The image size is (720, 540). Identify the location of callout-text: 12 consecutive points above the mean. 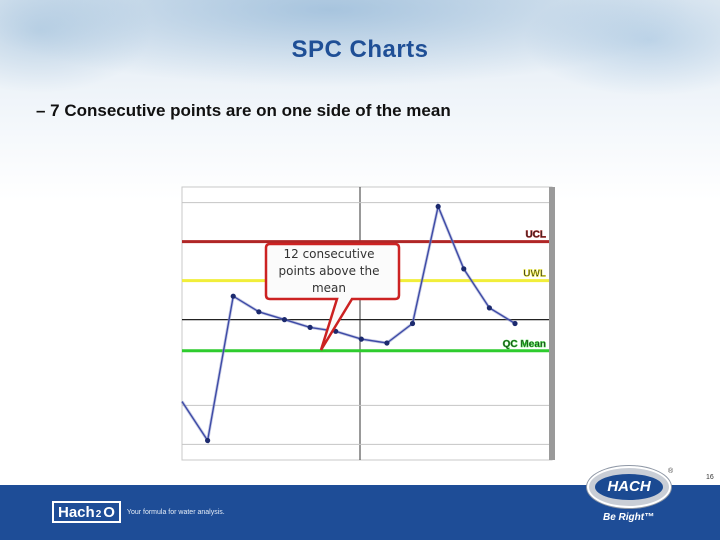
(329, 271).